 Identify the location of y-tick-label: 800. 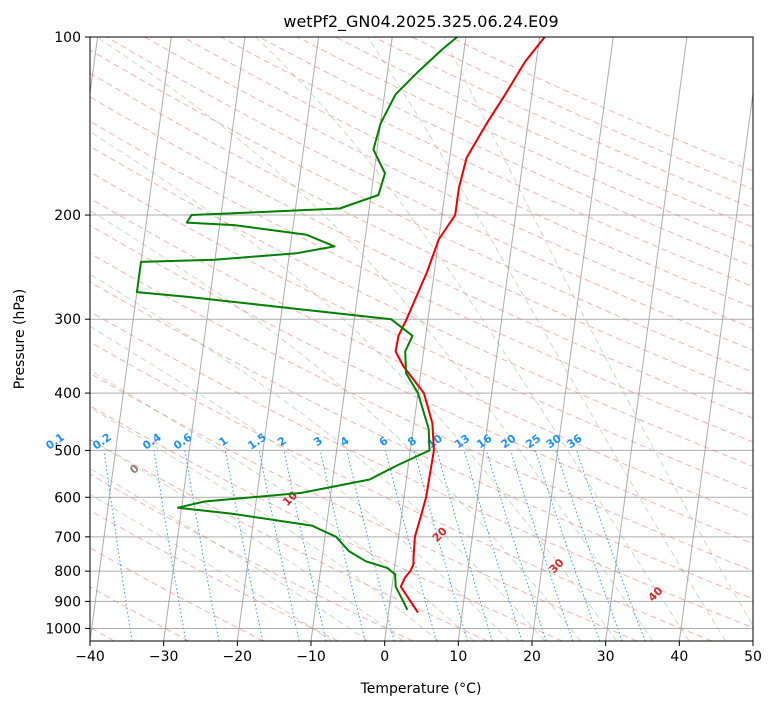
(67, 572).